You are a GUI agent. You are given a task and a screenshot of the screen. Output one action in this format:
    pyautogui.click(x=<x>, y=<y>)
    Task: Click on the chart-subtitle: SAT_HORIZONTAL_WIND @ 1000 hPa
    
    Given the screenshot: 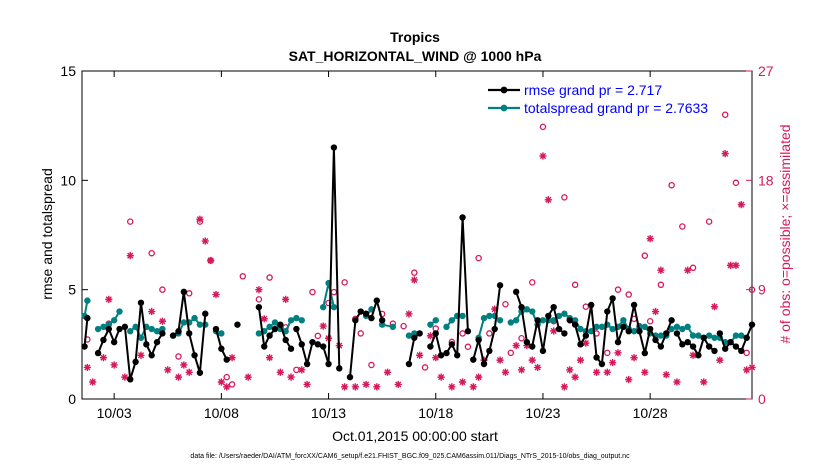 What is the action you would take?
    pyautogui.click(x=415, y=56)
    